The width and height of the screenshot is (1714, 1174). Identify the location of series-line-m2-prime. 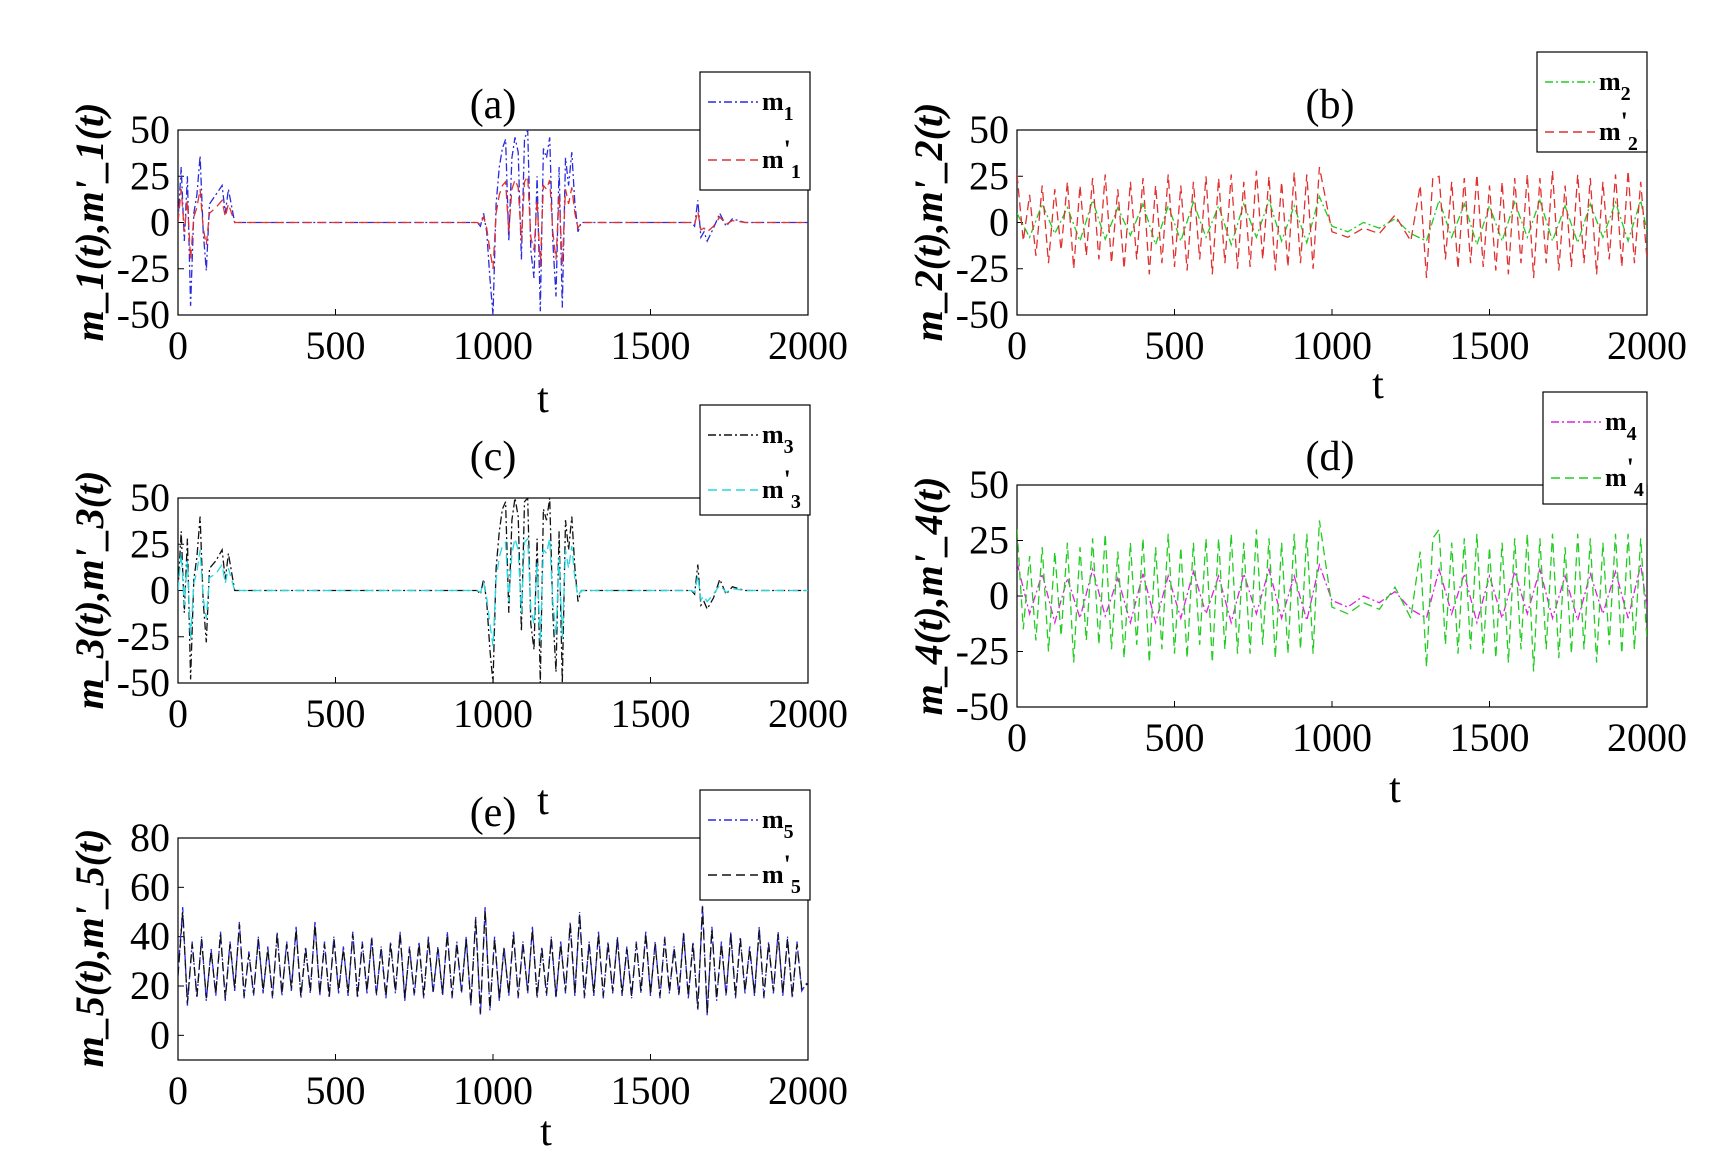
(1332, 222).